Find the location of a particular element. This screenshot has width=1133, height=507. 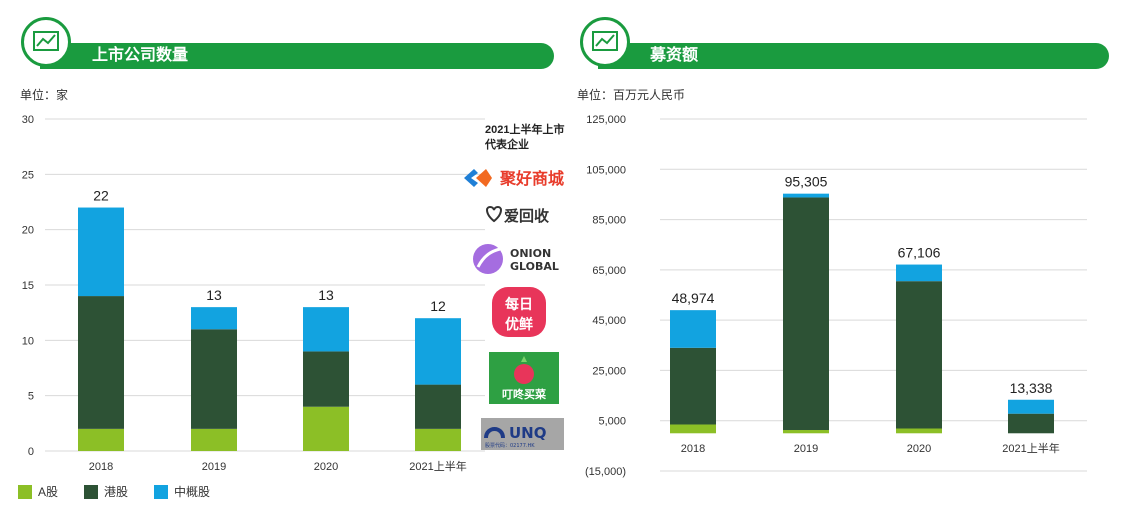

left-total-label-3: 12 is located at coordinates (438, 306).